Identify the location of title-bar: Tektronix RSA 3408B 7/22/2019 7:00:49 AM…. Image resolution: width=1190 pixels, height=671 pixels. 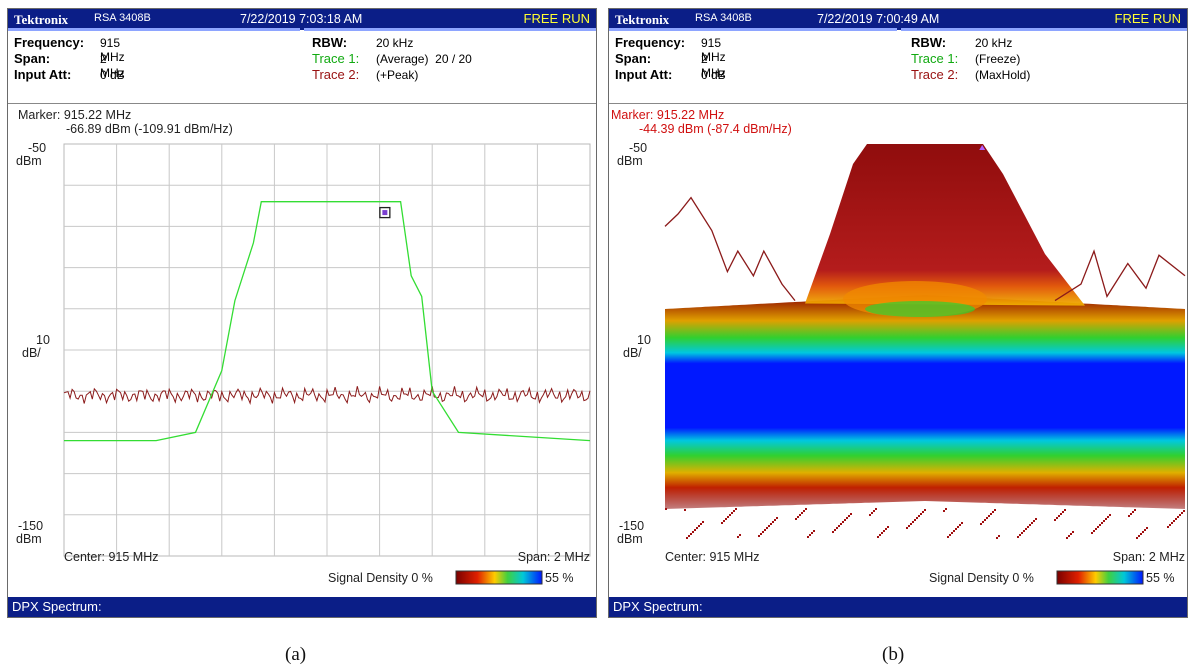
(898, 19).